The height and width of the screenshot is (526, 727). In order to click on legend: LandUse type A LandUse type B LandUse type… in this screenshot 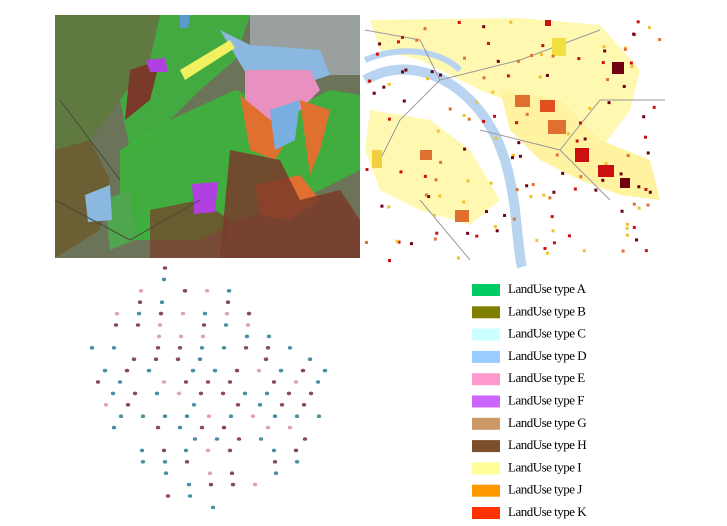, I will do `click(530, 400)`.